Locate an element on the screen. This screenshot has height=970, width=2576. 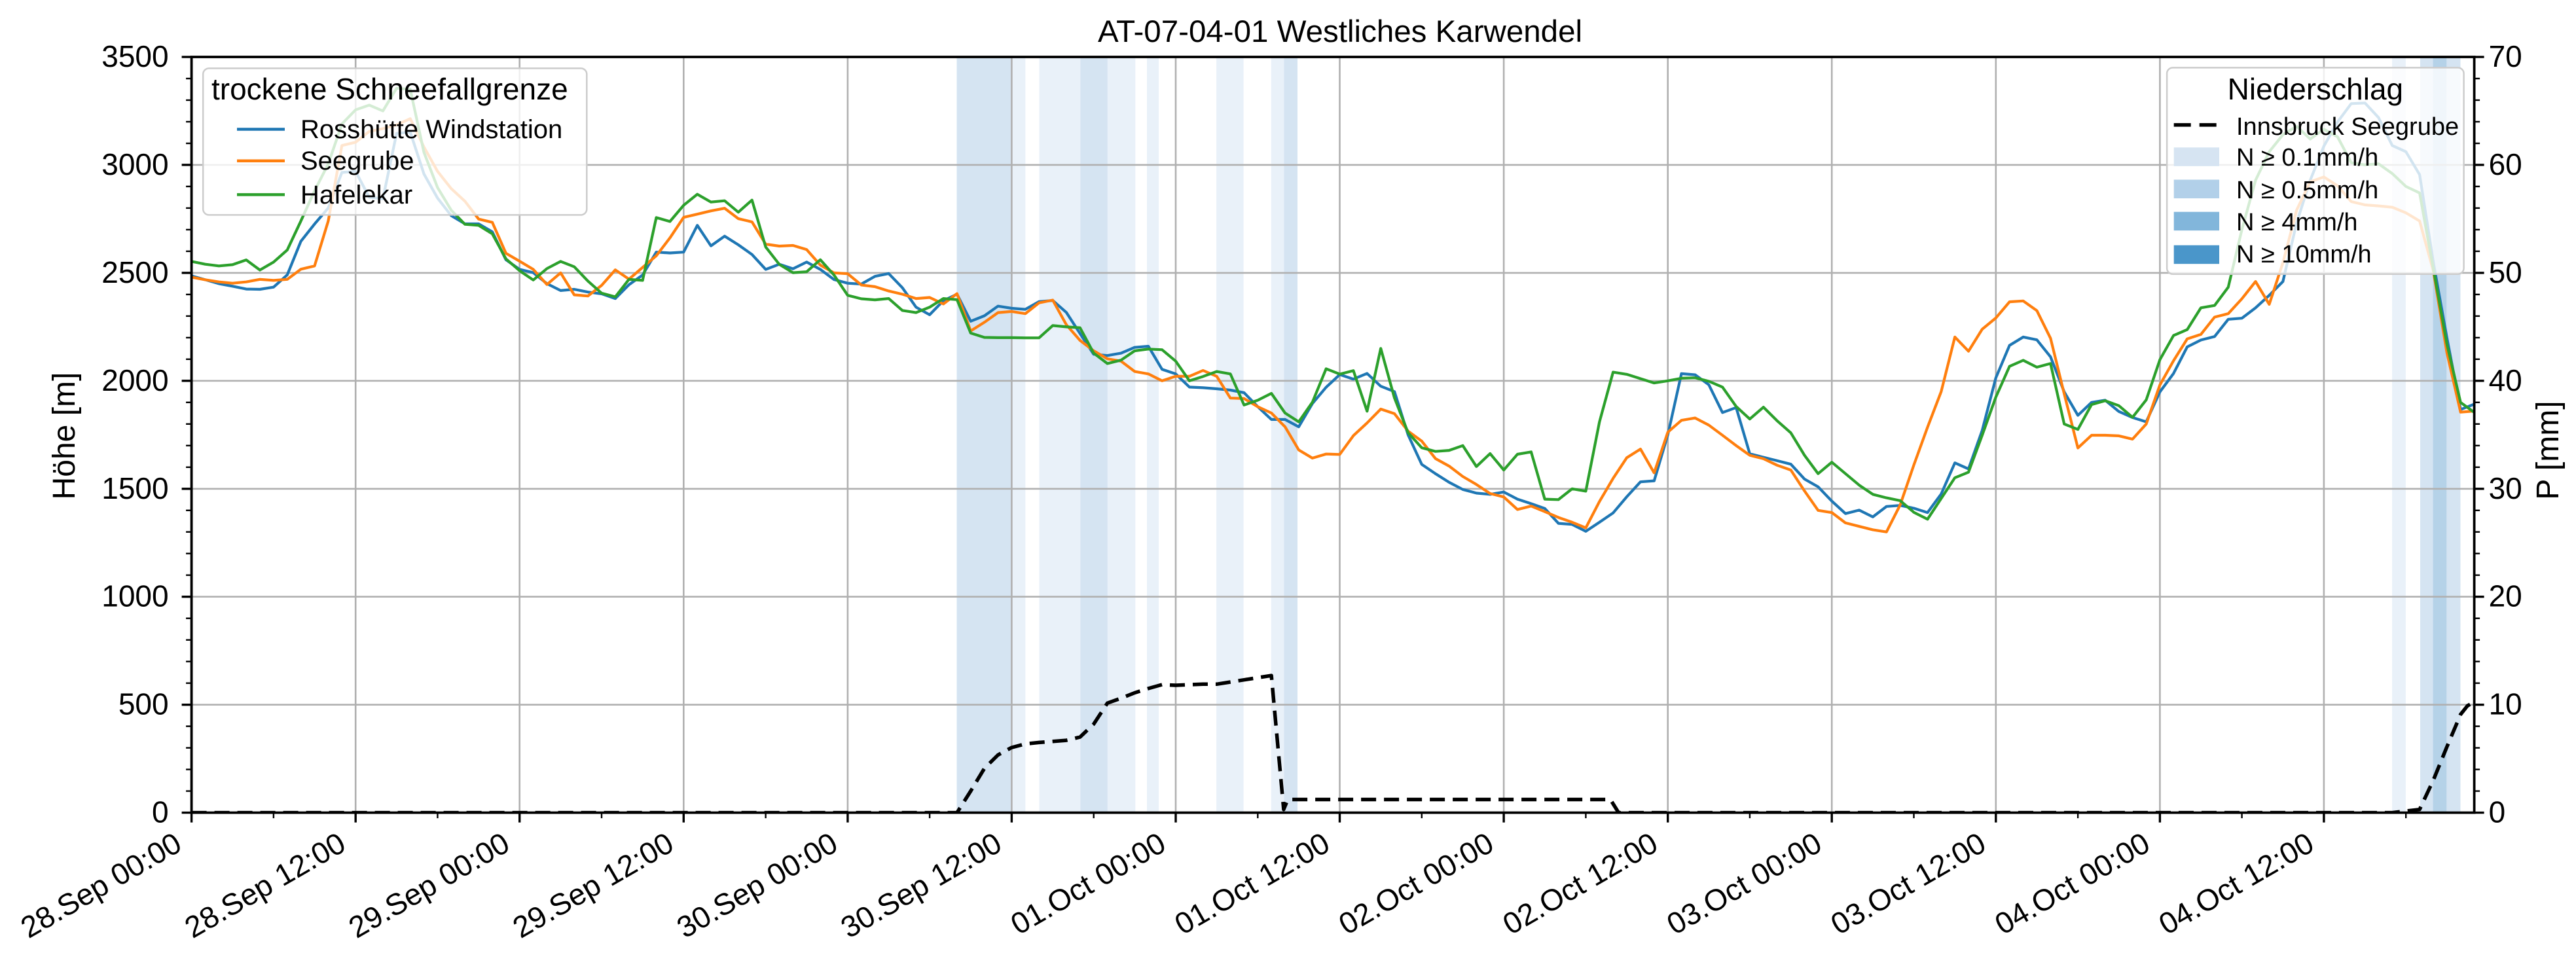
svg-text: 1000 is located at coordinates (134, 596).